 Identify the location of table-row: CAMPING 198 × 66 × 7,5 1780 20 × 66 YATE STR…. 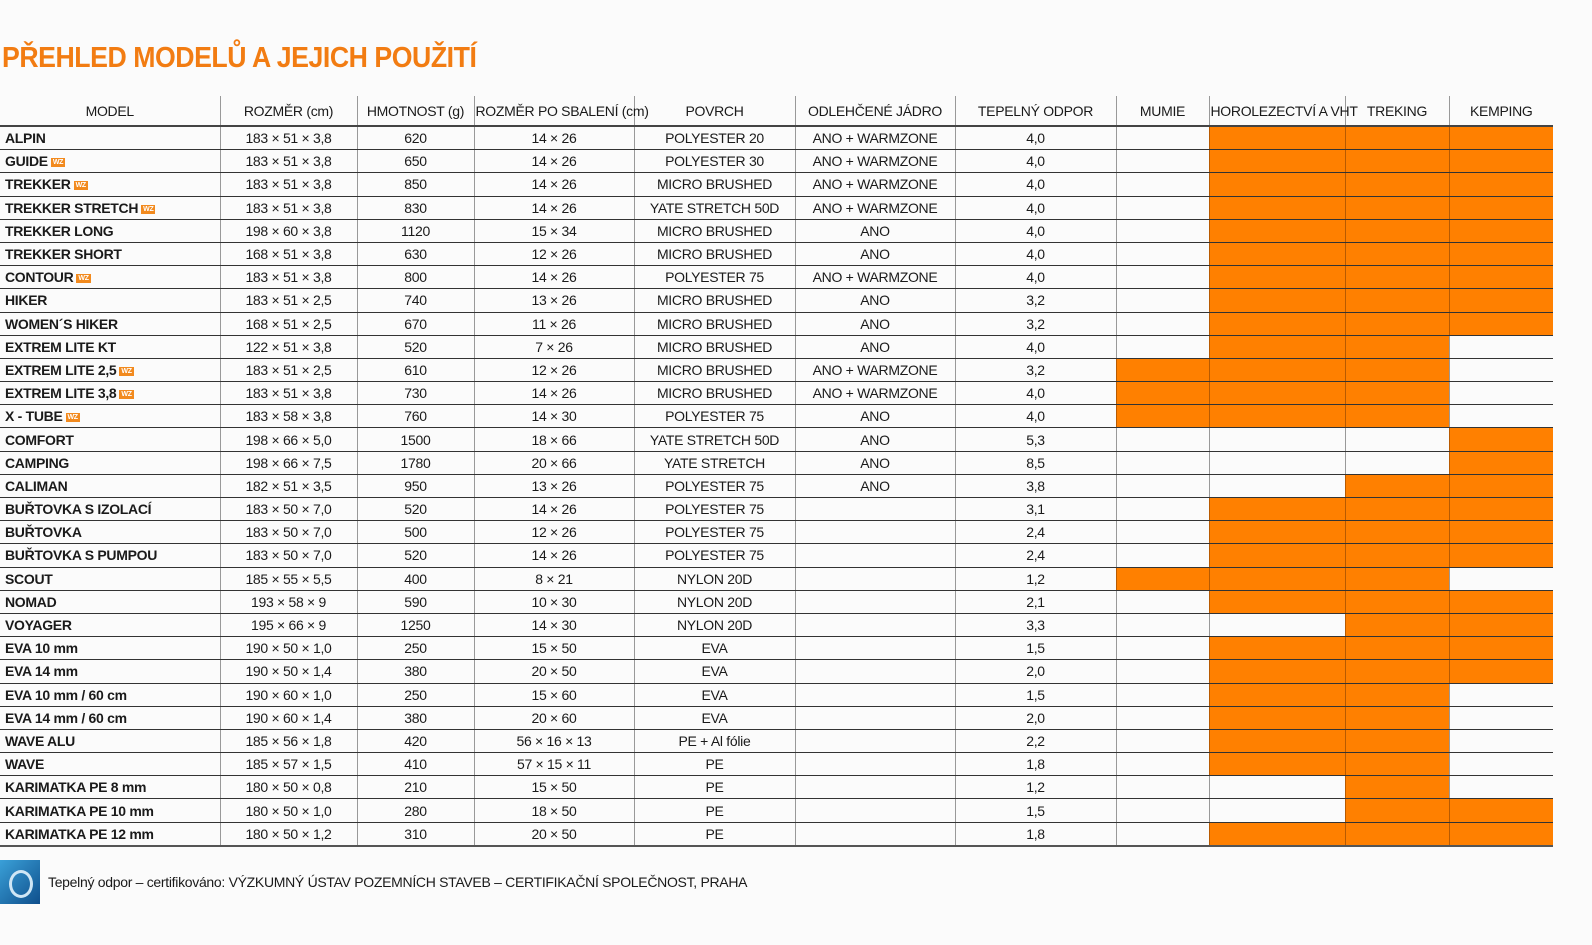
(776, 463).